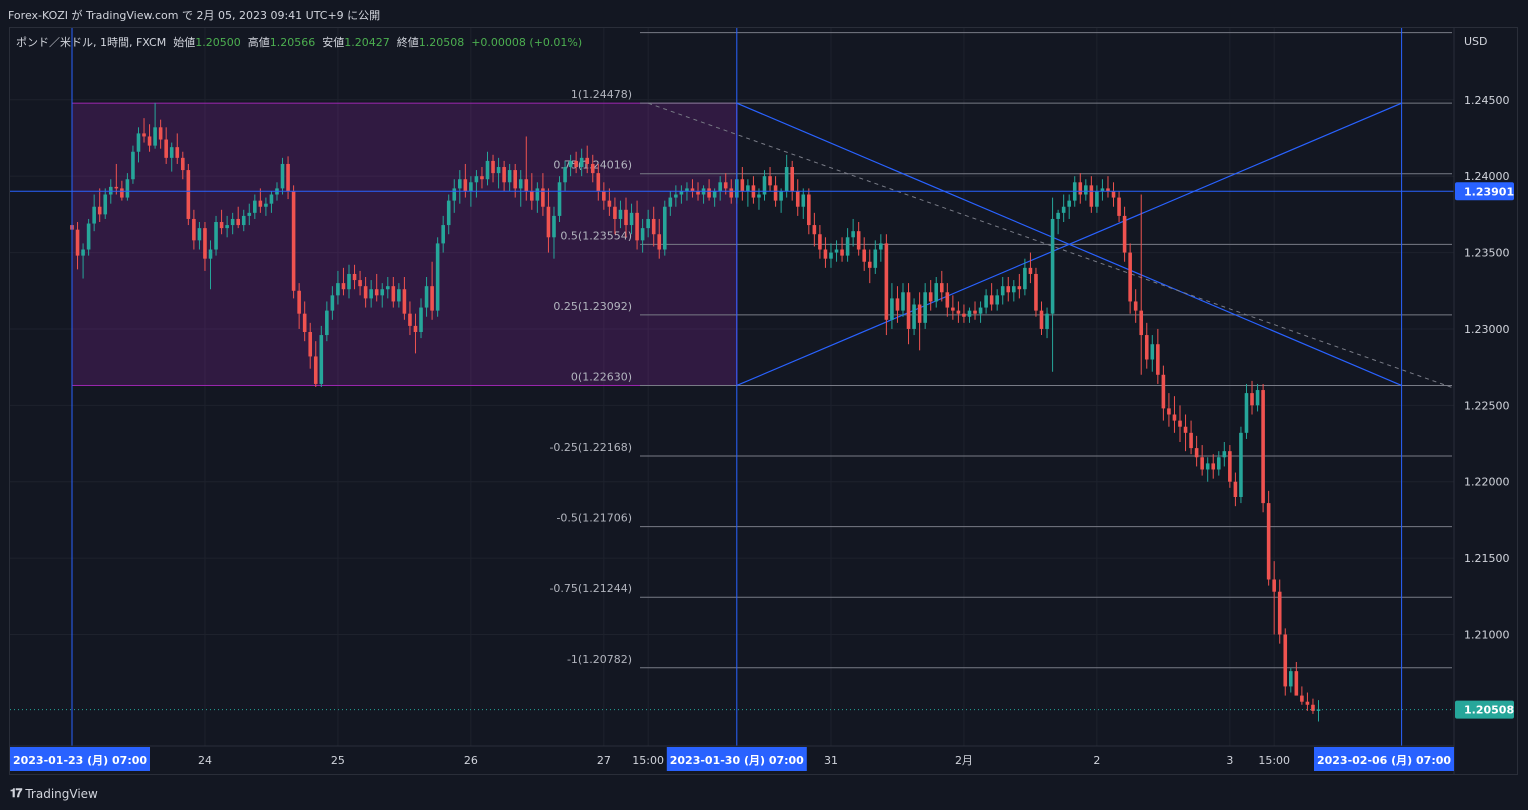 The height and width of the screenshot is (810, 1528). I want to click on tradingview-logo: 𝟏𝟕 TradingView, so click(54, 793).